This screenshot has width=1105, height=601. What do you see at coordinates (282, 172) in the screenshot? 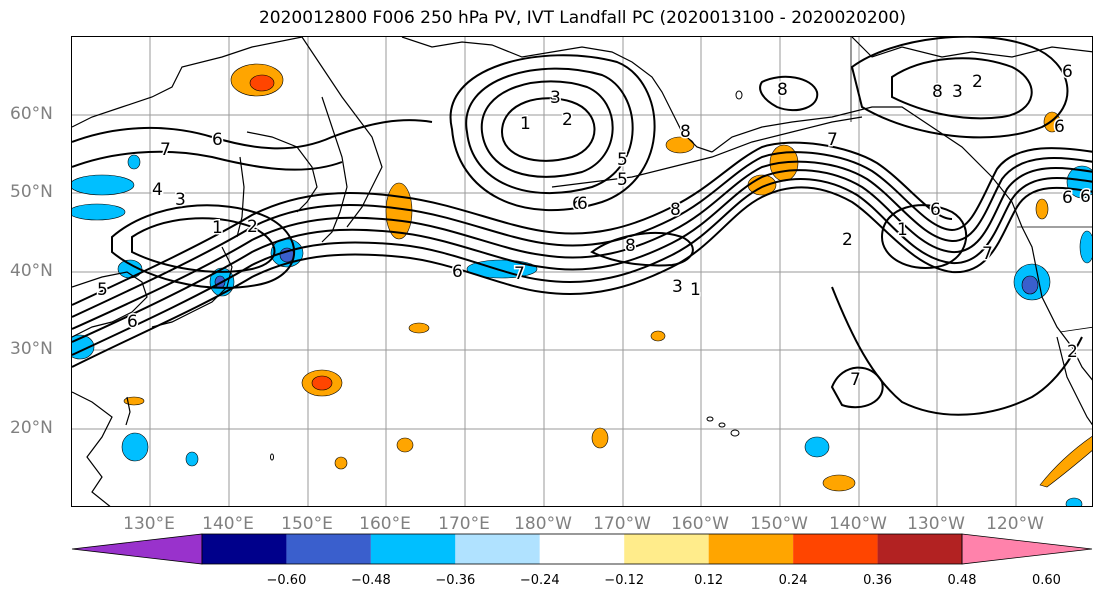
I see `coast-okhotsk` at bounding box center [282, 172].